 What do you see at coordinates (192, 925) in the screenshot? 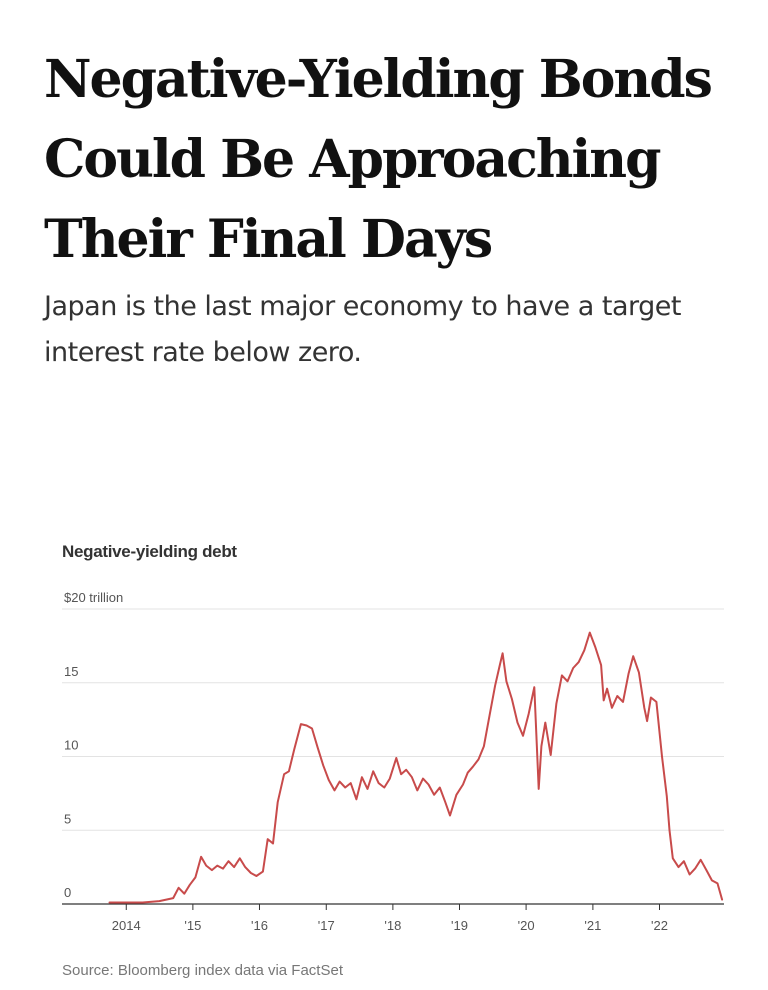
I see `x-tick-label: '15` at bounding box center [192, 925].